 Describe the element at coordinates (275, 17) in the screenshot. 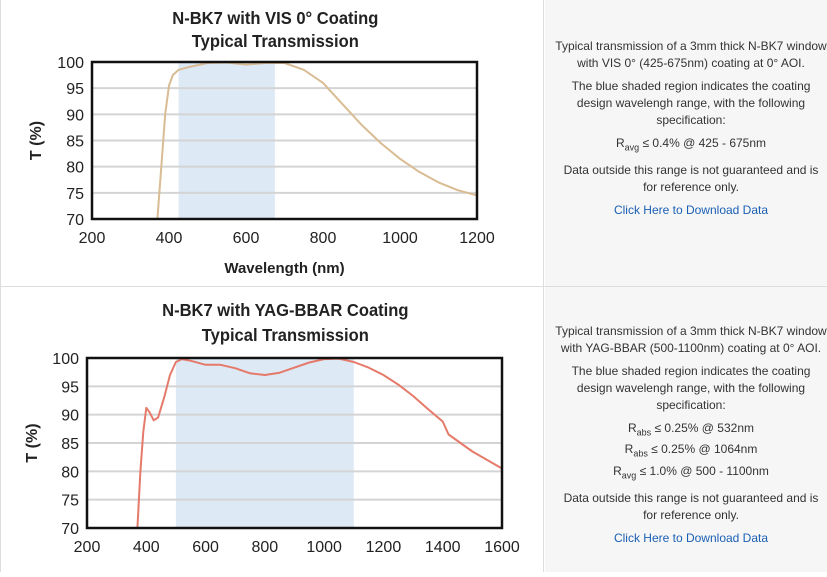

I see `chart-title: N-BK7 with VIS 0° Coating` at that location.